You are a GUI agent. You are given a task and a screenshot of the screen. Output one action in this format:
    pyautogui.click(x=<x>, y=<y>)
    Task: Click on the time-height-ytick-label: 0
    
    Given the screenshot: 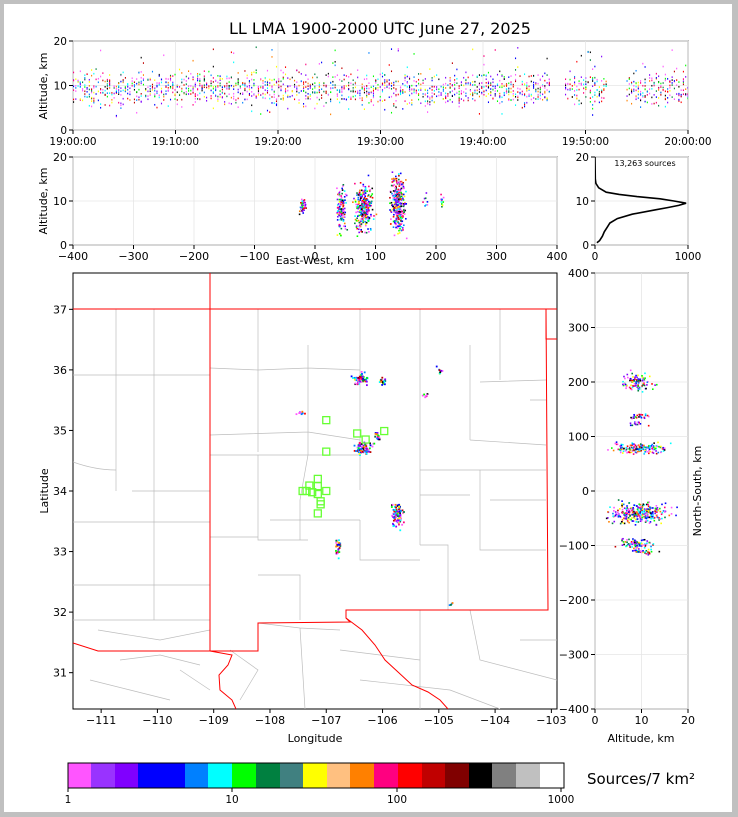 What is the action you would take?
    pyautogui.click(x=63, y=131)
    